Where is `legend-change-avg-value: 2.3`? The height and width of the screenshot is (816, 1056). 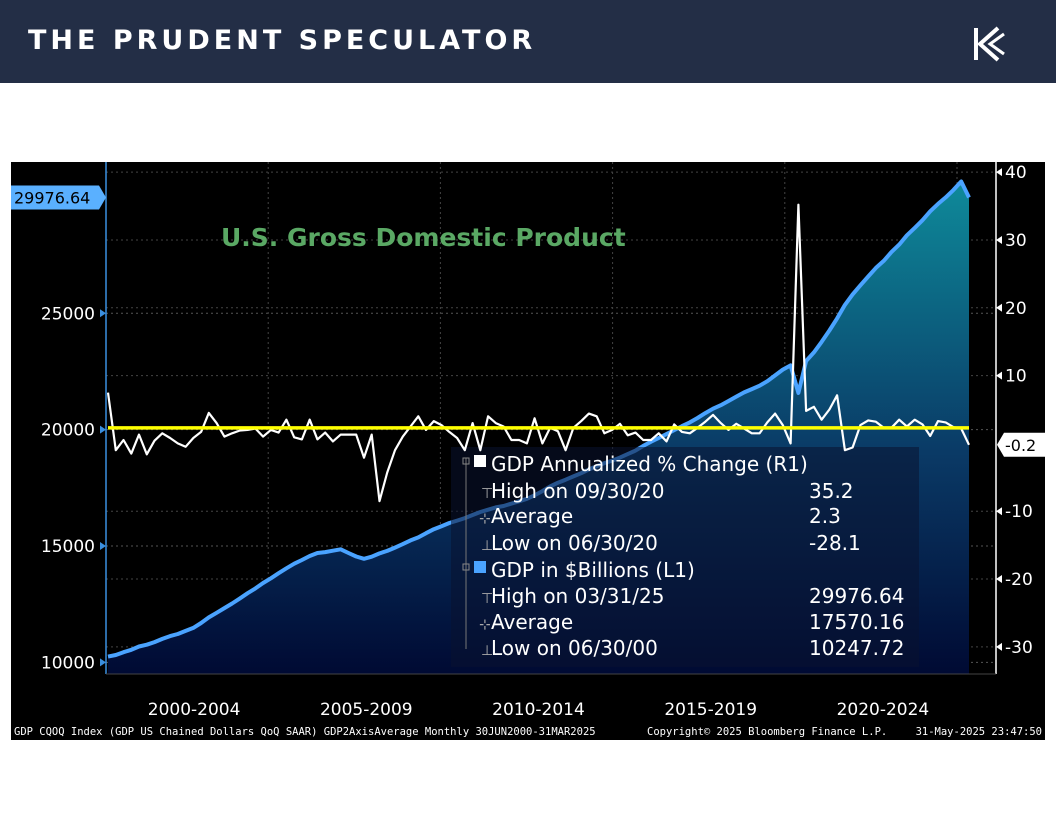 legend-change-avg-value: 2.3 is located at coordinates (825, 516).